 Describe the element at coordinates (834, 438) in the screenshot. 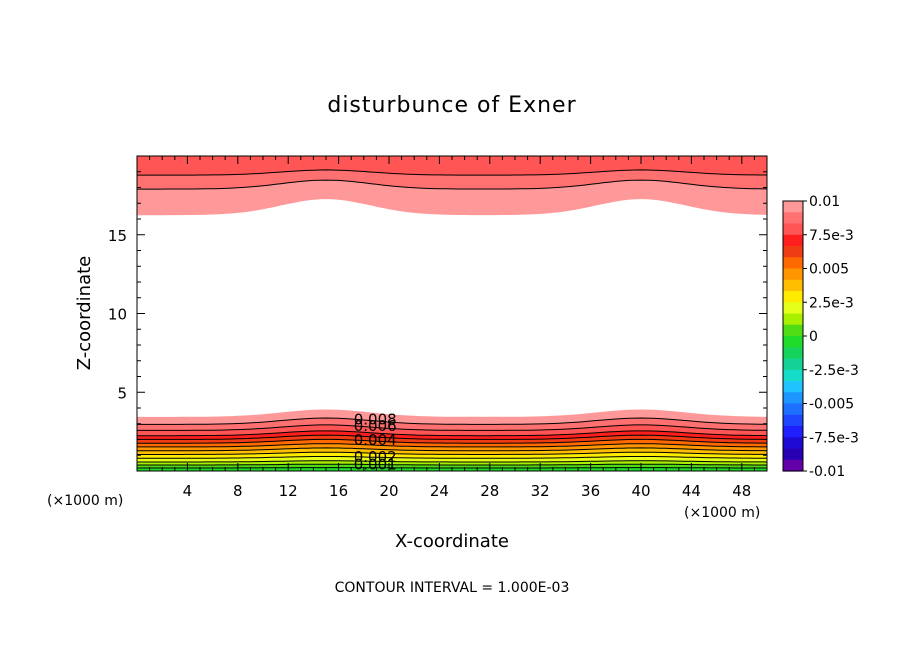

I see `colorbar-tick-label: -7.5e-3` at that location.